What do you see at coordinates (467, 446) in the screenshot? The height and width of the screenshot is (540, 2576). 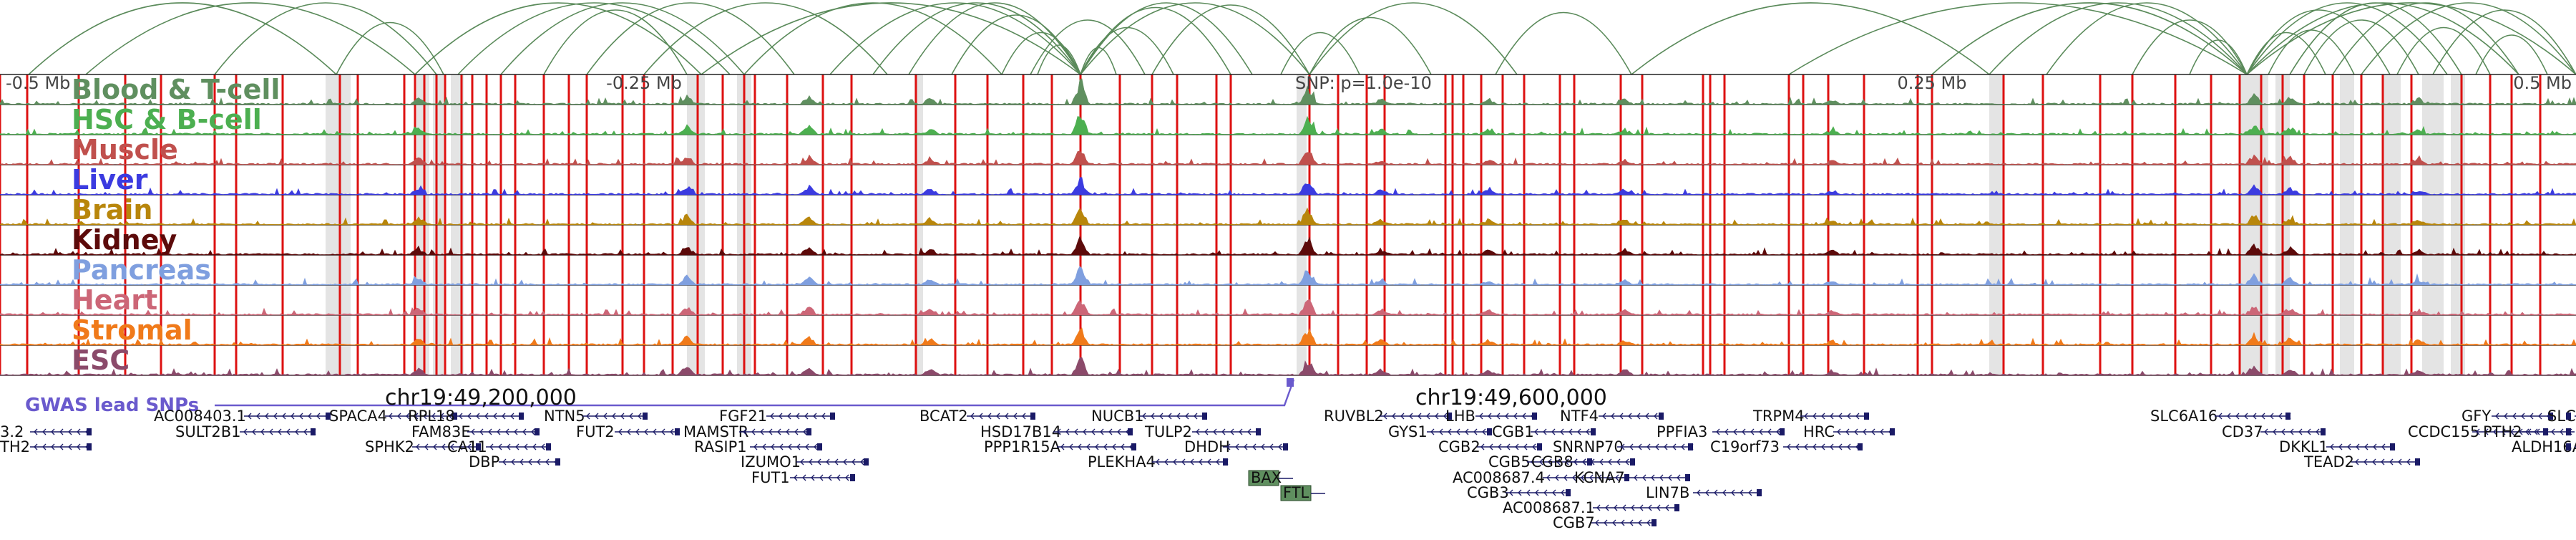 I see `gene-label: CA11` at bounding box center [467, 446].